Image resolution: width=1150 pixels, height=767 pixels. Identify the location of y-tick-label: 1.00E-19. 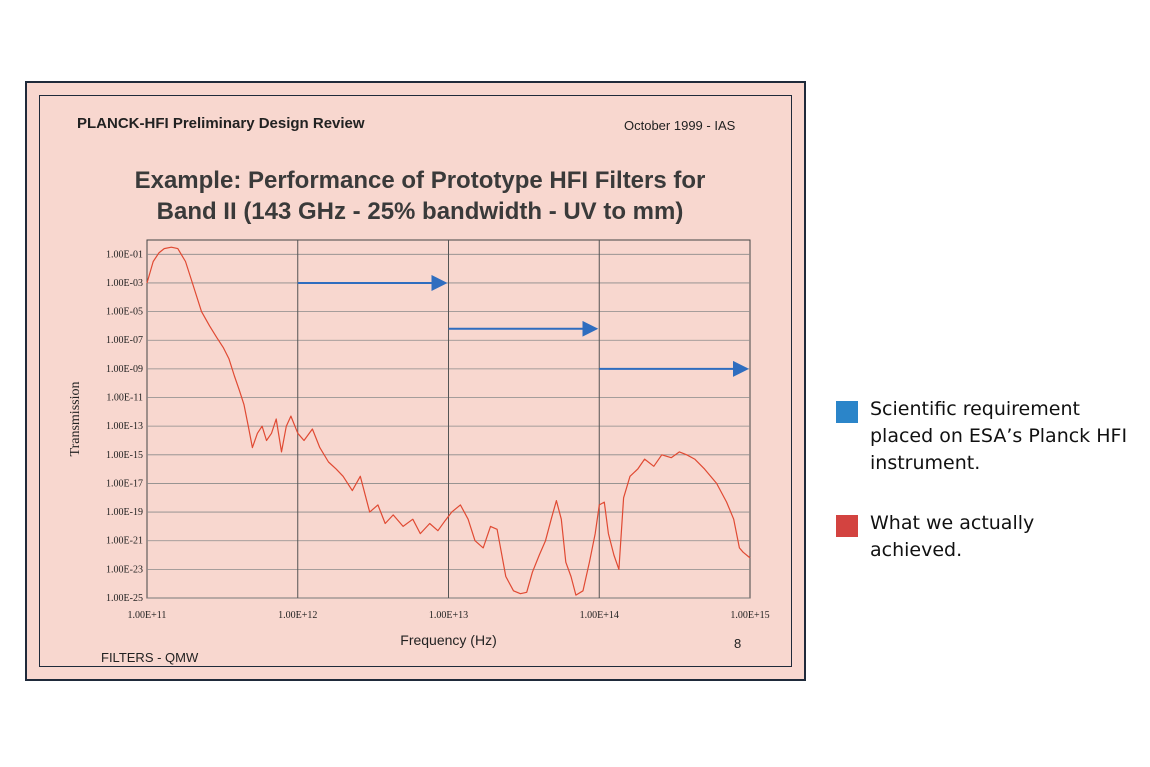
(124, 512).